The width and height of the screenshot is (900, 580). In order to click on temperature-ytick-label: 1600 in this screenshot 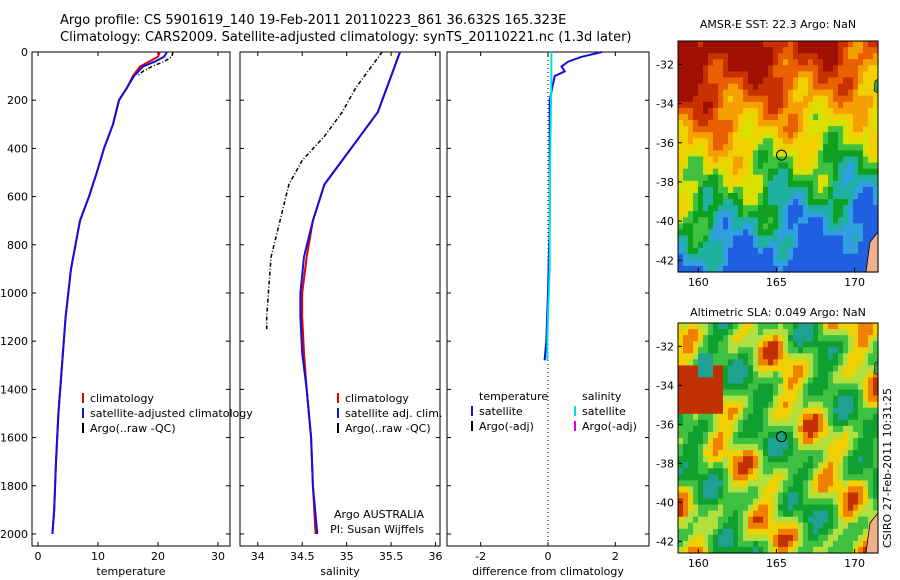, I will do `click(14, 438)`.